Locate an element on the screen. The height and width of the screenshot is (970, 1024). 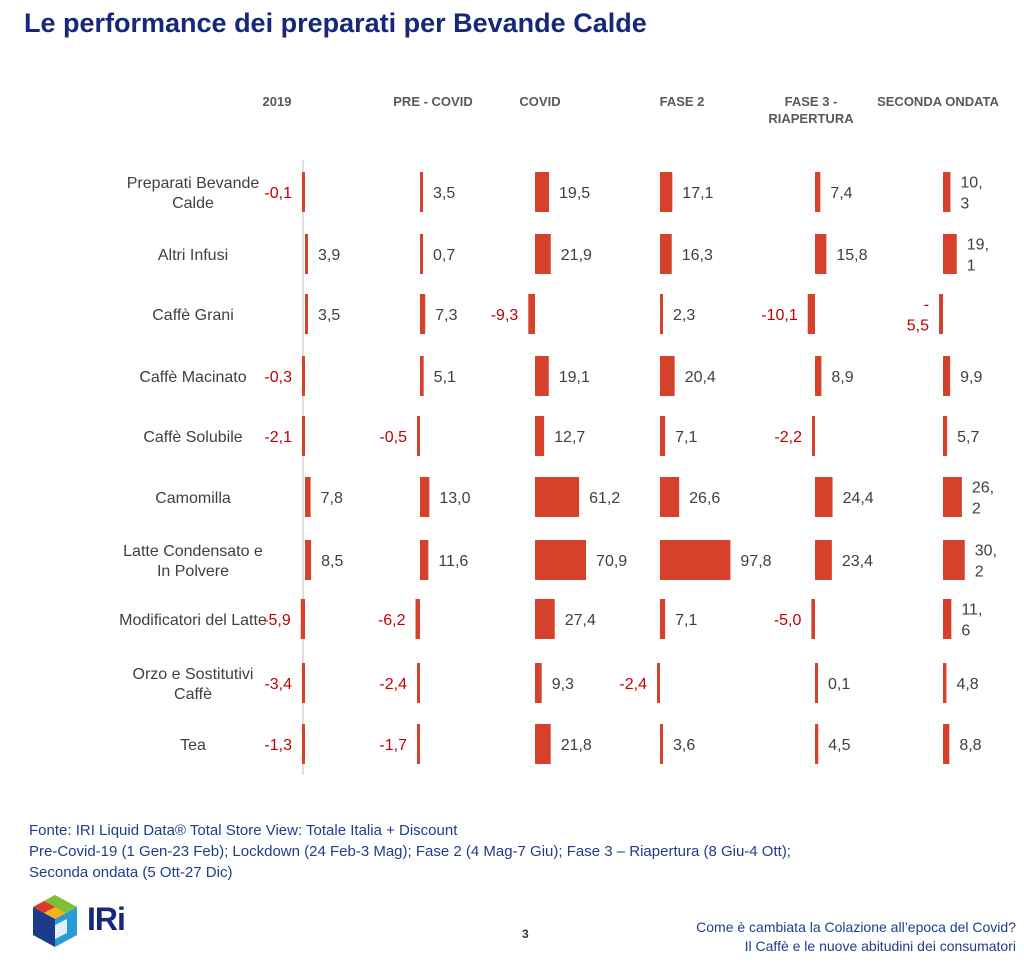
category-label: Caffè Grani is located at coordinates (193, 315).